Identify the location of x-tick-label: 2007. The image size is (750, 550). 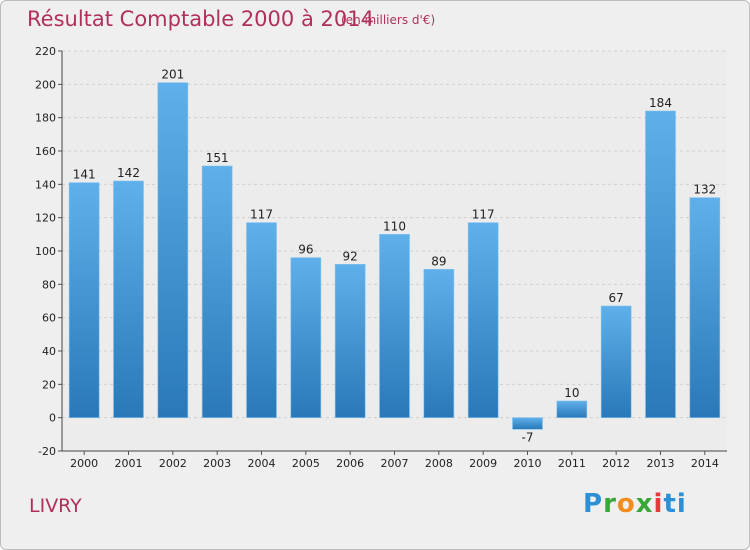
(395, 463).